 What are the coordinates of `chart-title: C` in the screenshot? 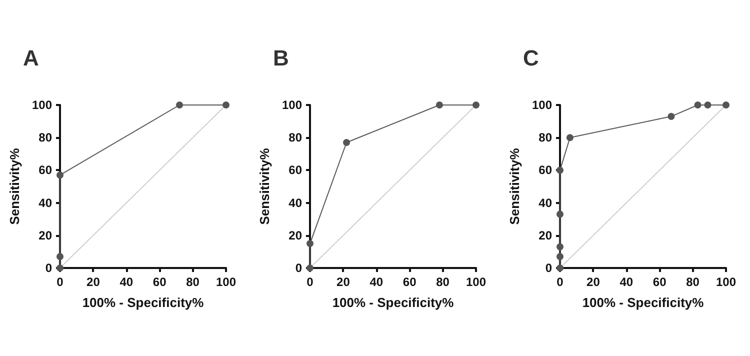 It's located at (531, 58).